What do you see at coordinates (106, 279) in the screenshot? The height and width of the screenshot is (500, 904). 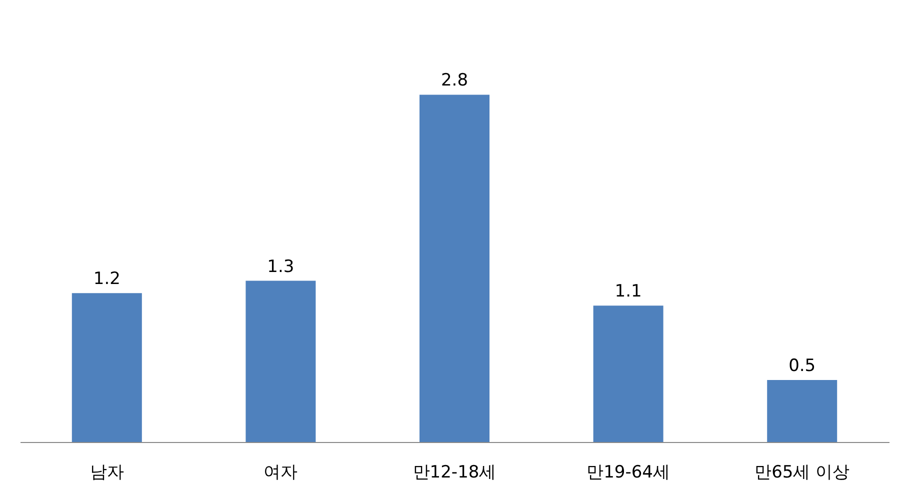 I see `data-label: 1.2` at bounding box center [106, 279].